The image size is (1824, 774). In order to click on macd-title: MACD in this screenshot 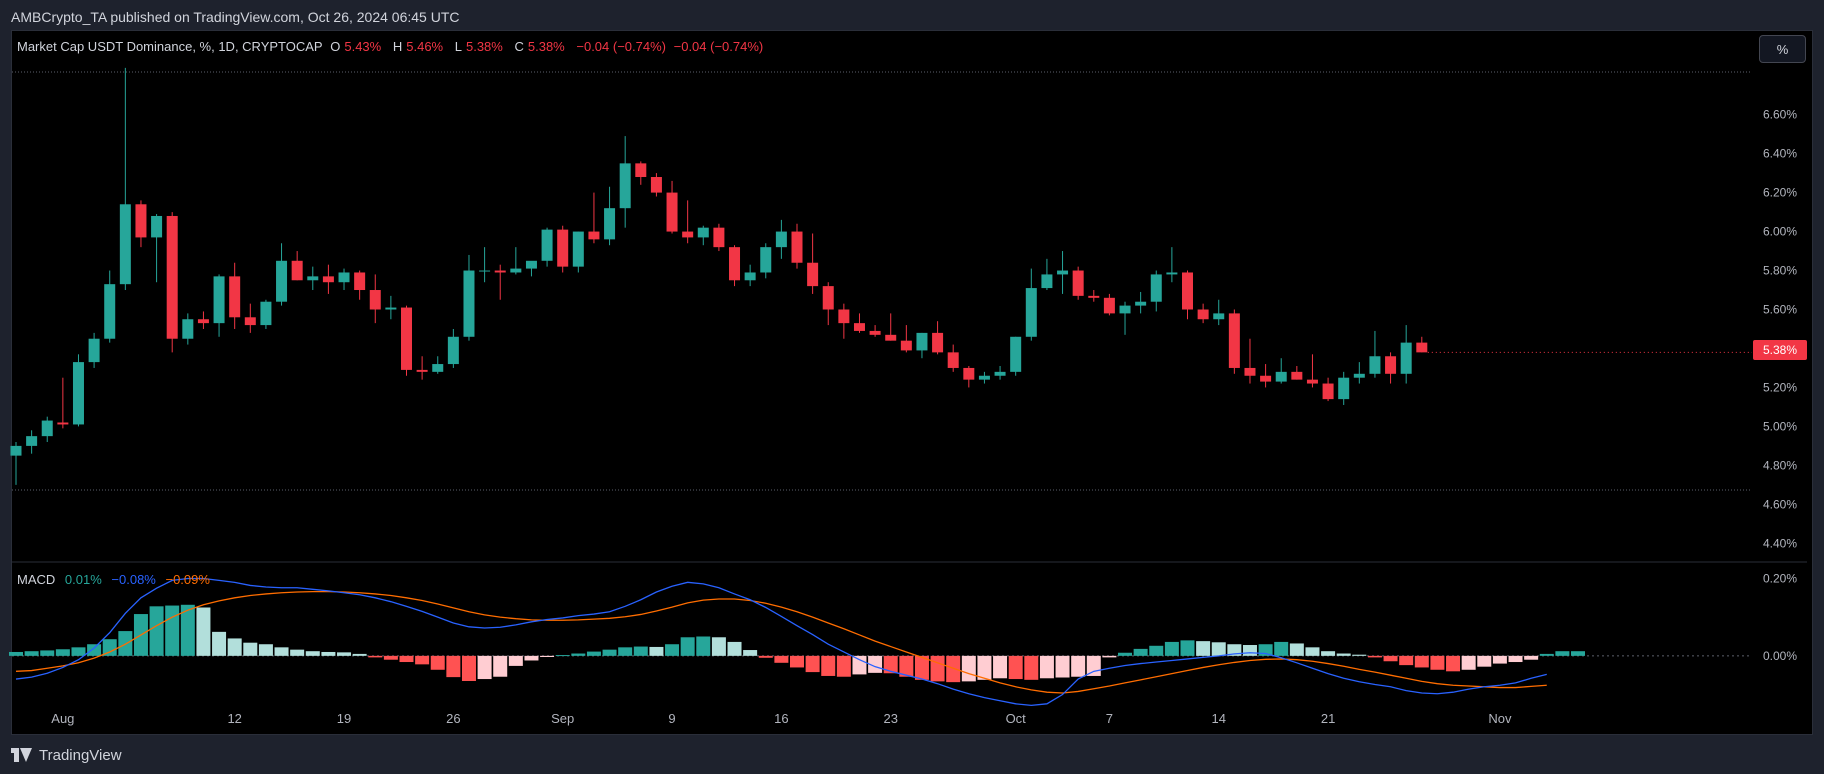, I will do `click(36, 579)`.